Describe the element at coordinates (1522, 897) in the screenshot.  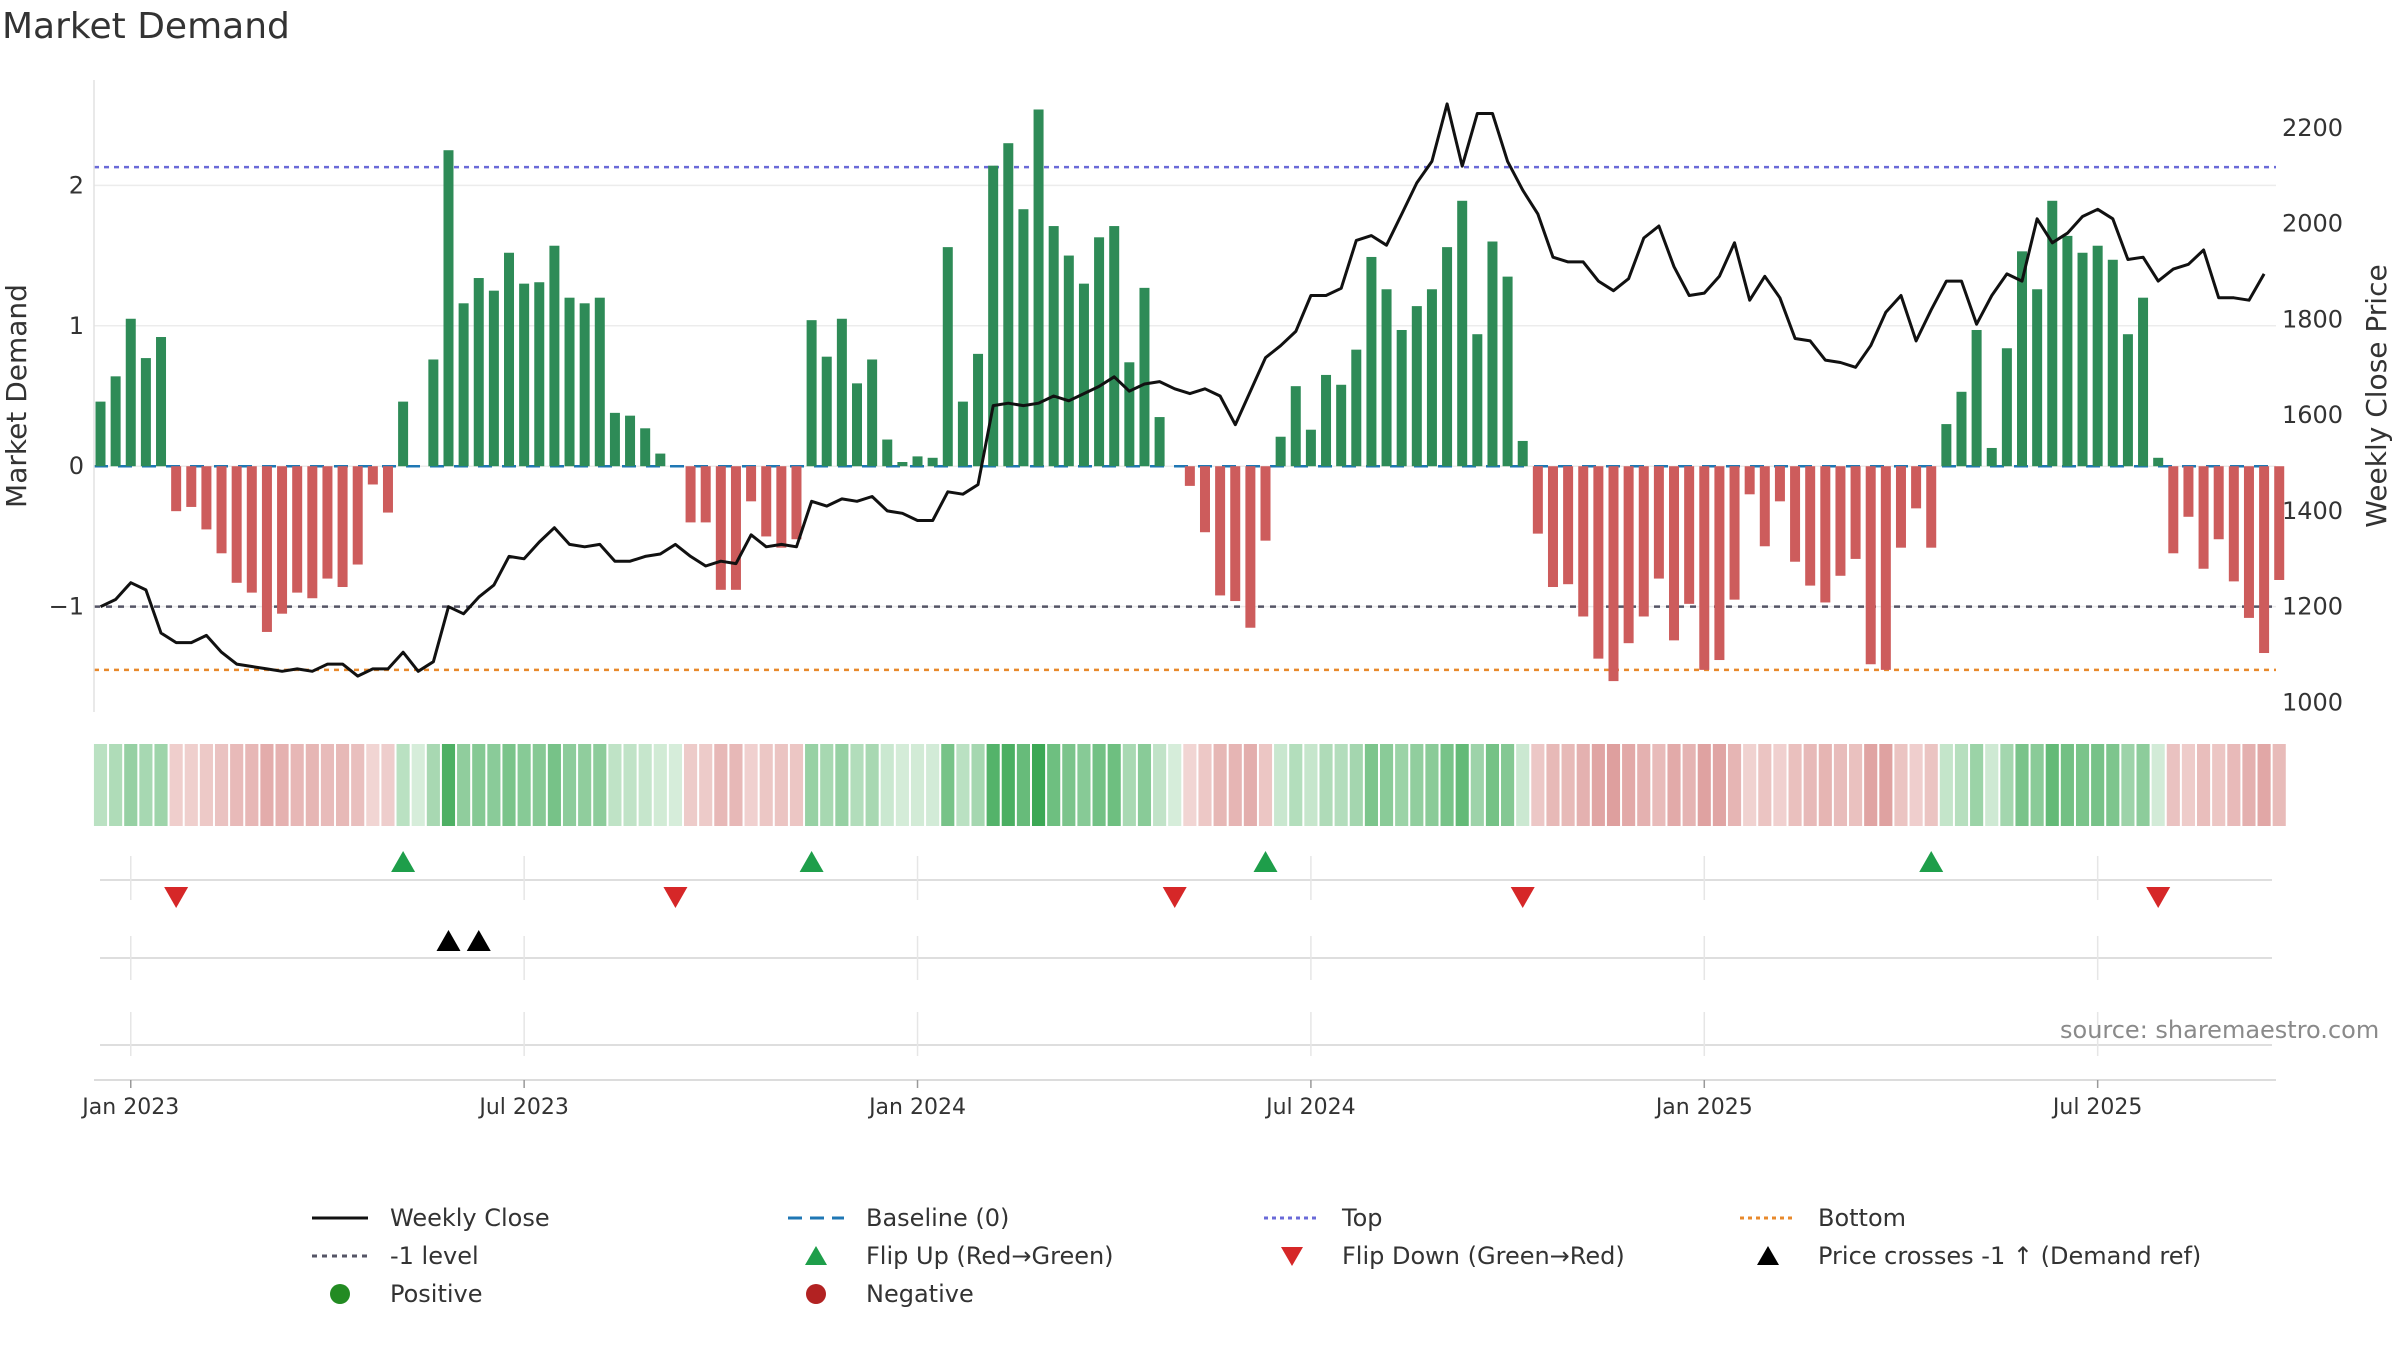
I see `flip-down-marker` at that location.